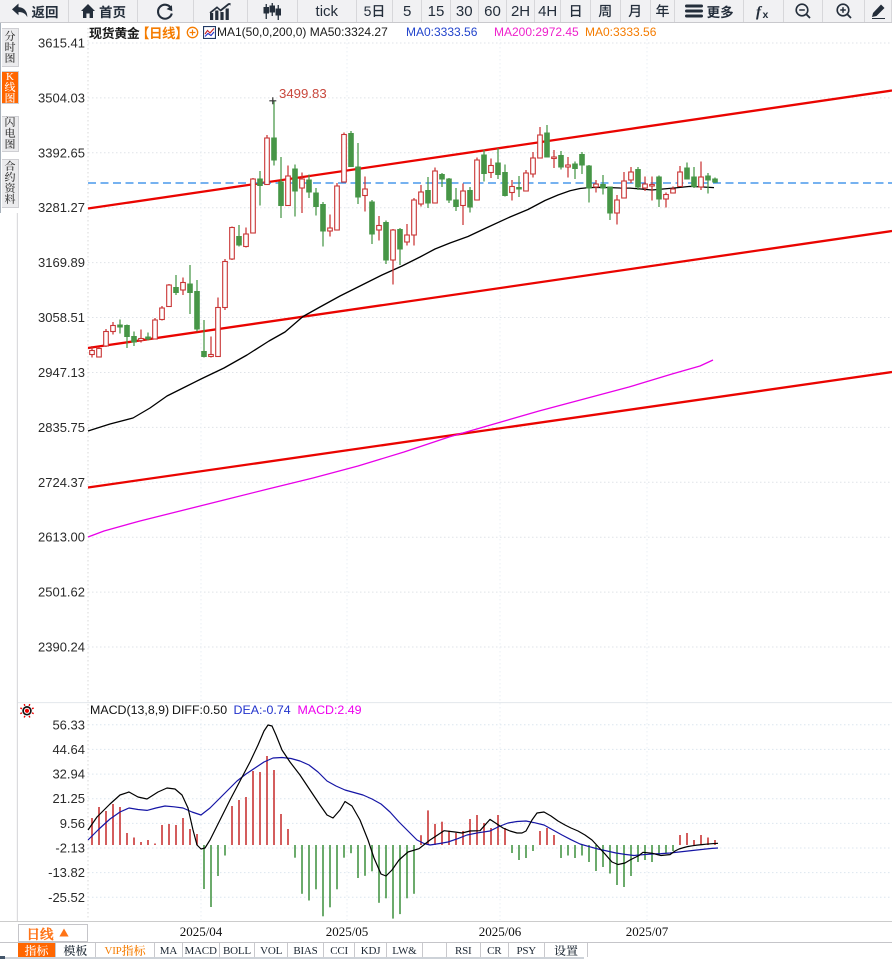 The image size is (892, 959). What do you see at coordinates (68, 798) in the screenshot?
I see `svg-text: 21.25` at bounding box center [68, 798].